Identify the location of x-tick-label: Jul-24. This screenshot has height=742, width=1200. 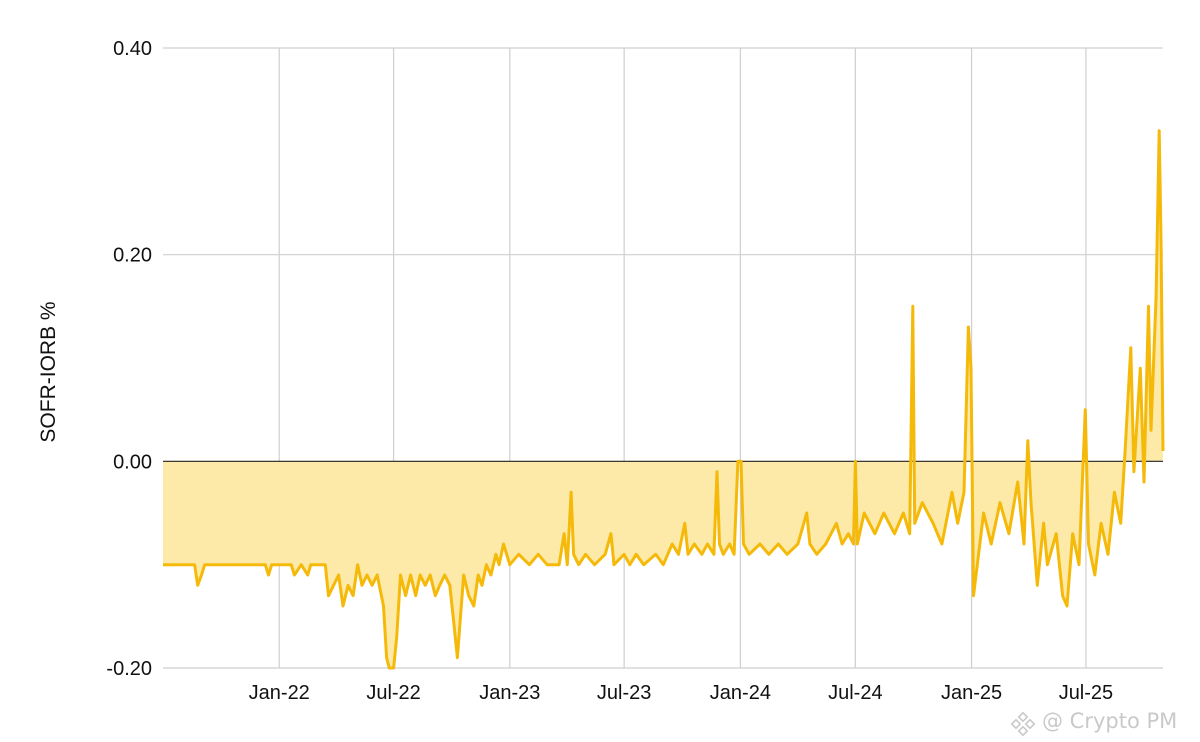
(855, 693).